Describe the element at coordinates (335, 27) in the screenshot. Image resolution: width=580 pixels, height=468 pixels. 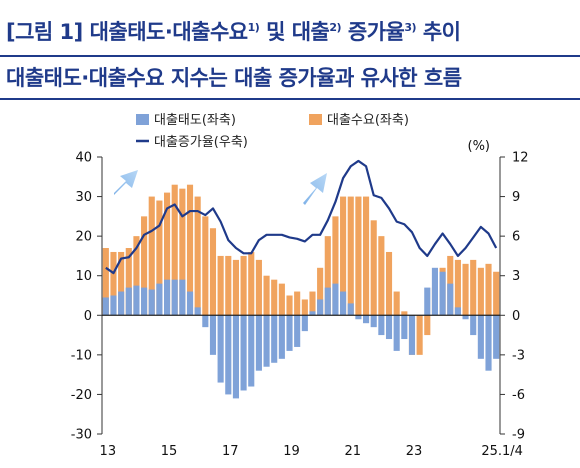
I see `title-footnote-marker: 2)` at that location.